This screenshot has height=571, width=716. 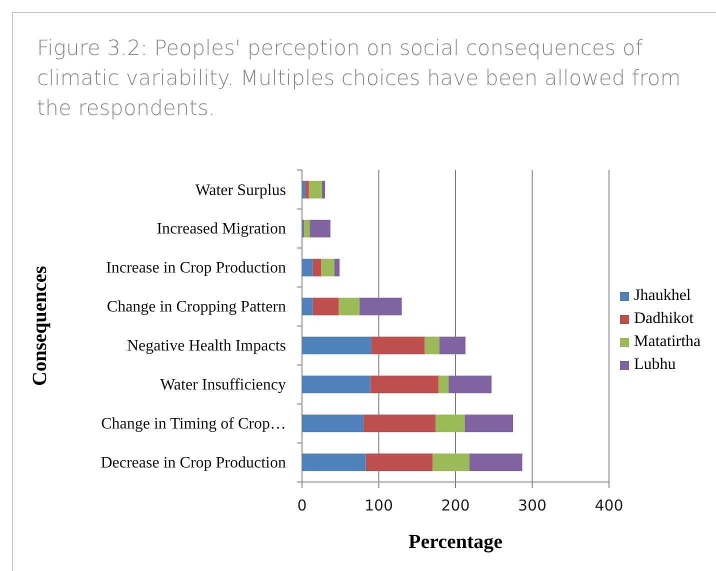 What do you see at coordinates (455, 505) in the screenshot?
I see `x-tick-label: 200` at bounding box center [455, 505].